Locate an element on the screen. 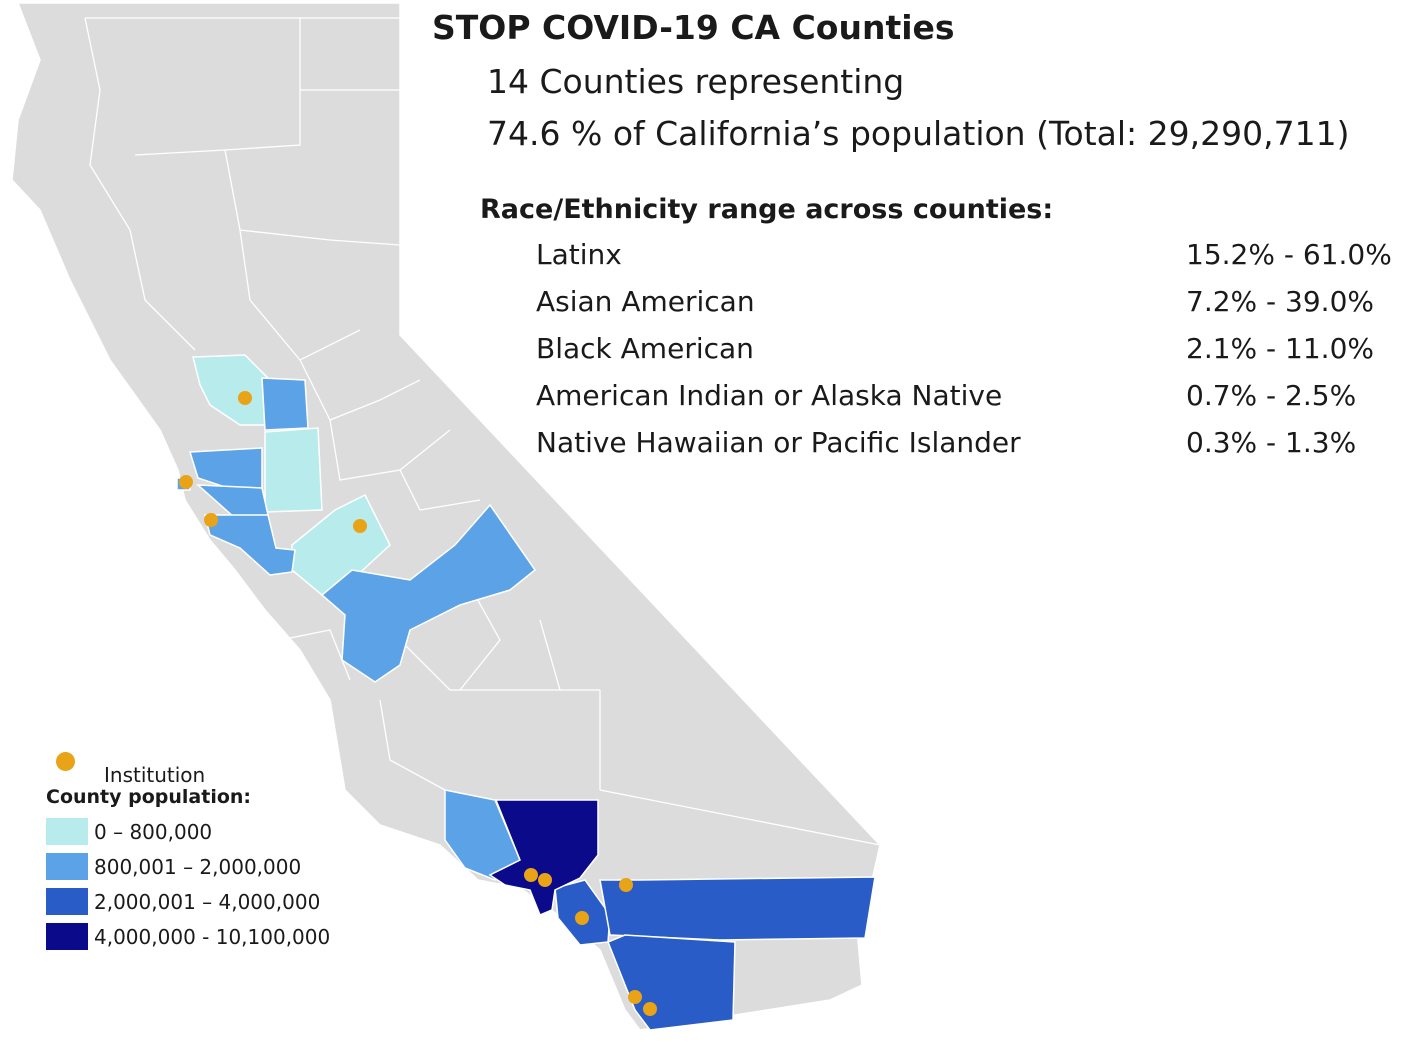 The width and height of the screenshot is (1417, 1042). county-riverside is located at coordinates (737, 908).